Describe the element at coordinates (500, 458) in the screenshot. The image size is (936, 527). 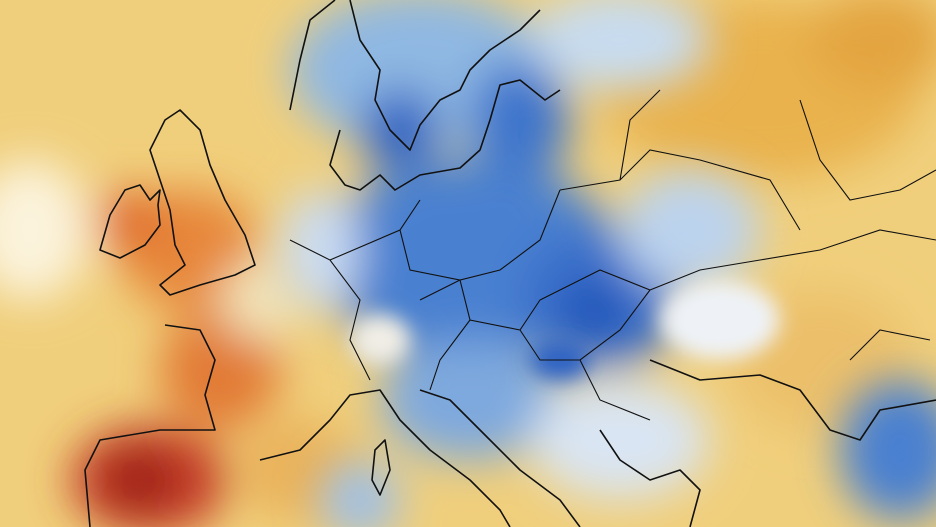
I see `adriatic-coast` at that location.